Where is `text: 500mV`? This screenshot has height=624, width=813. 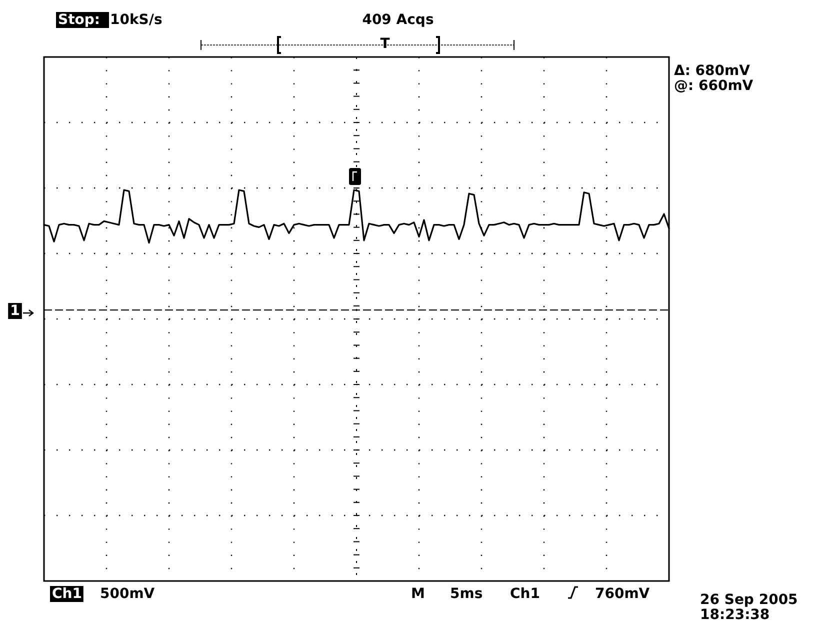
text: 500mV is located at coordinates (127, 594).